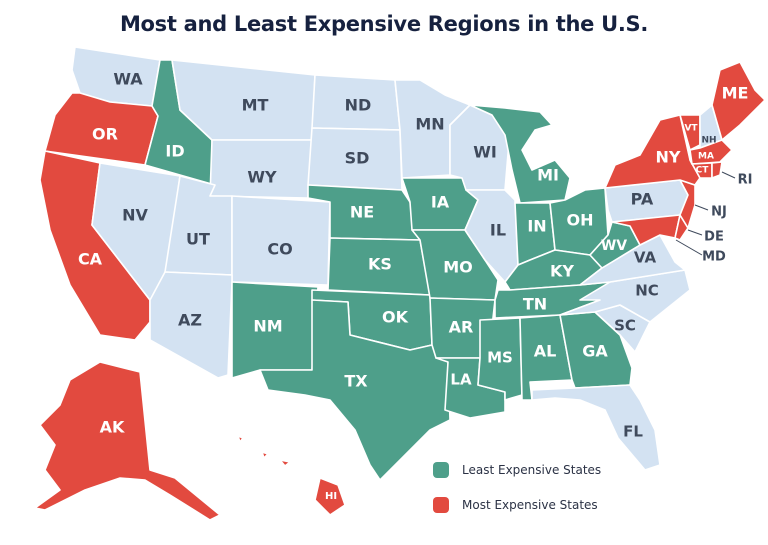 The height and width of the screenshot is (545, 768). Describe the element at coordinates (714, 237) in the screenshot. I see `label-de: DE` at that location.